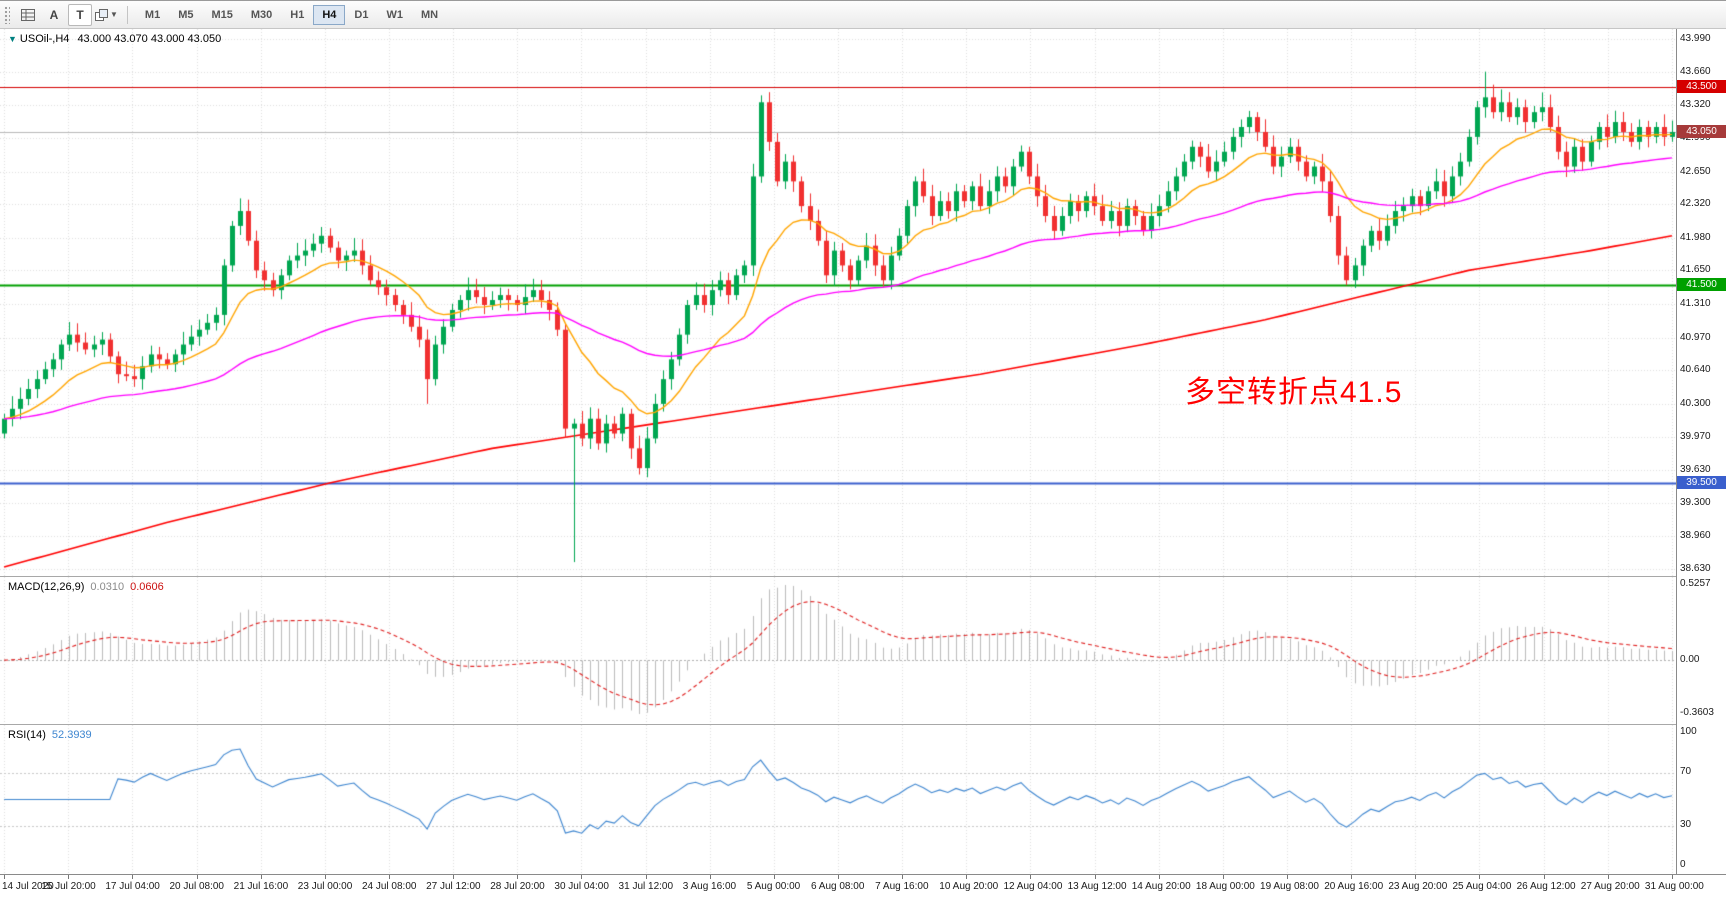 Image resolution: width=1726 pixels, height=899 pixels. I want to click on time-axis-label: 30 Jul 04:00, so click(581, 886).